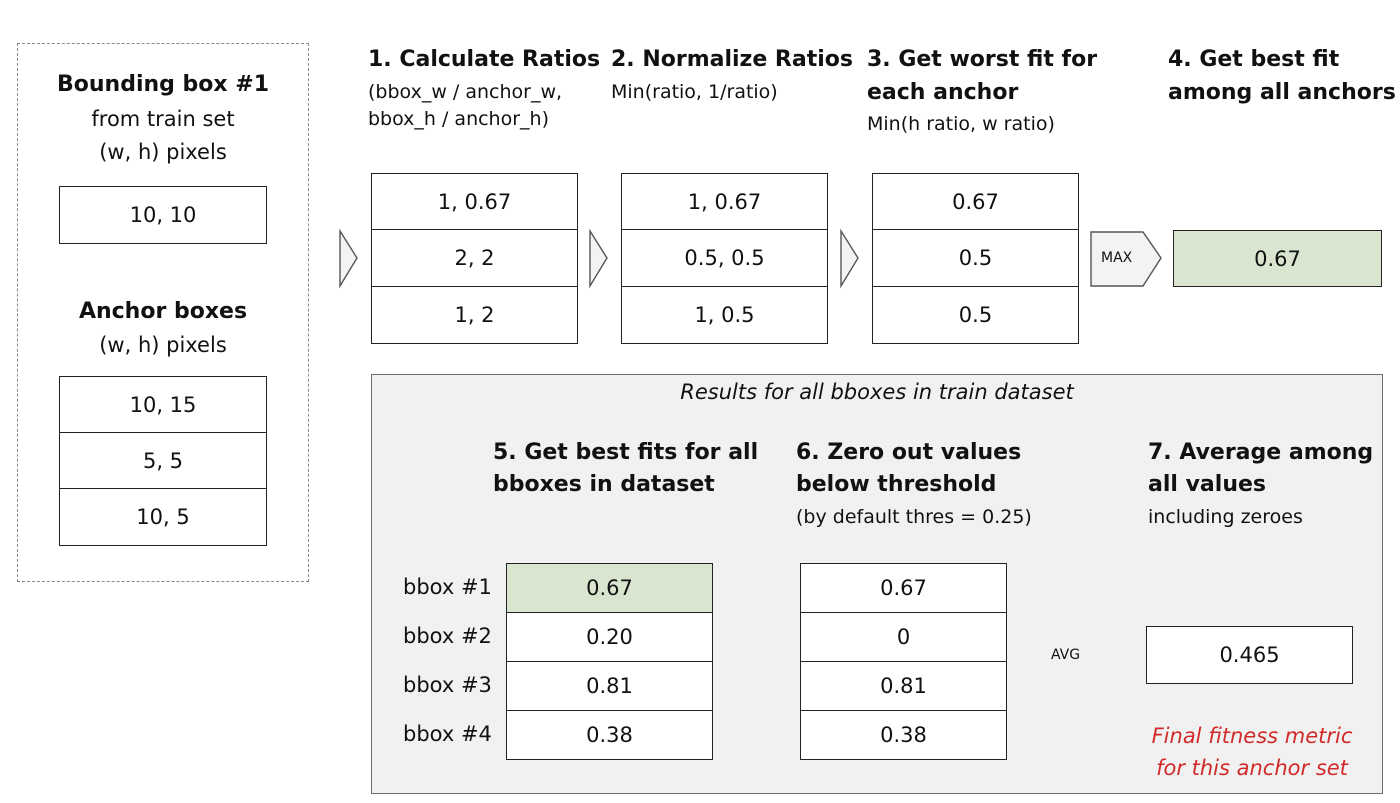  I want to click on step4-title-1: 4. Get best fit, so click(1254, 59).